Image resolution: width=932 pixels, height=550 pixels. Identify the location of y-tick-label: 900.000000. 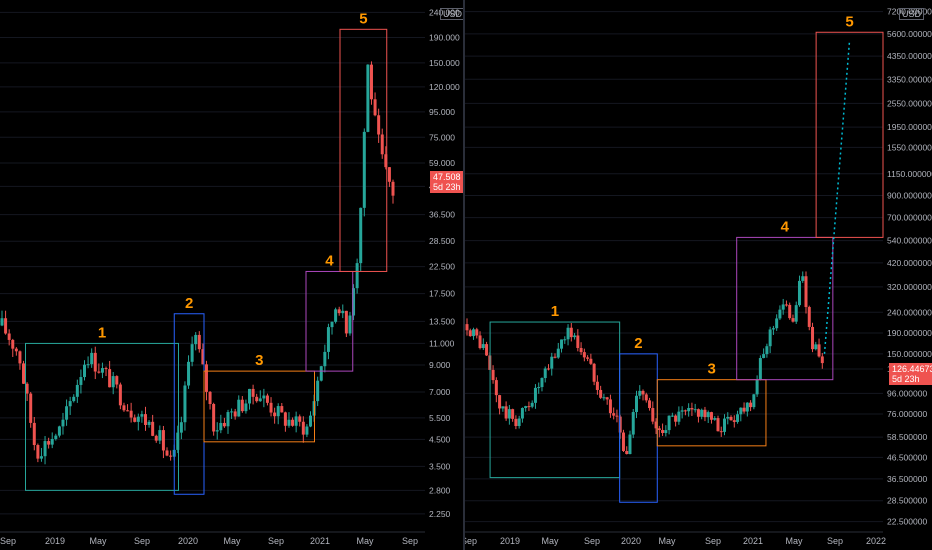
(909, 195).